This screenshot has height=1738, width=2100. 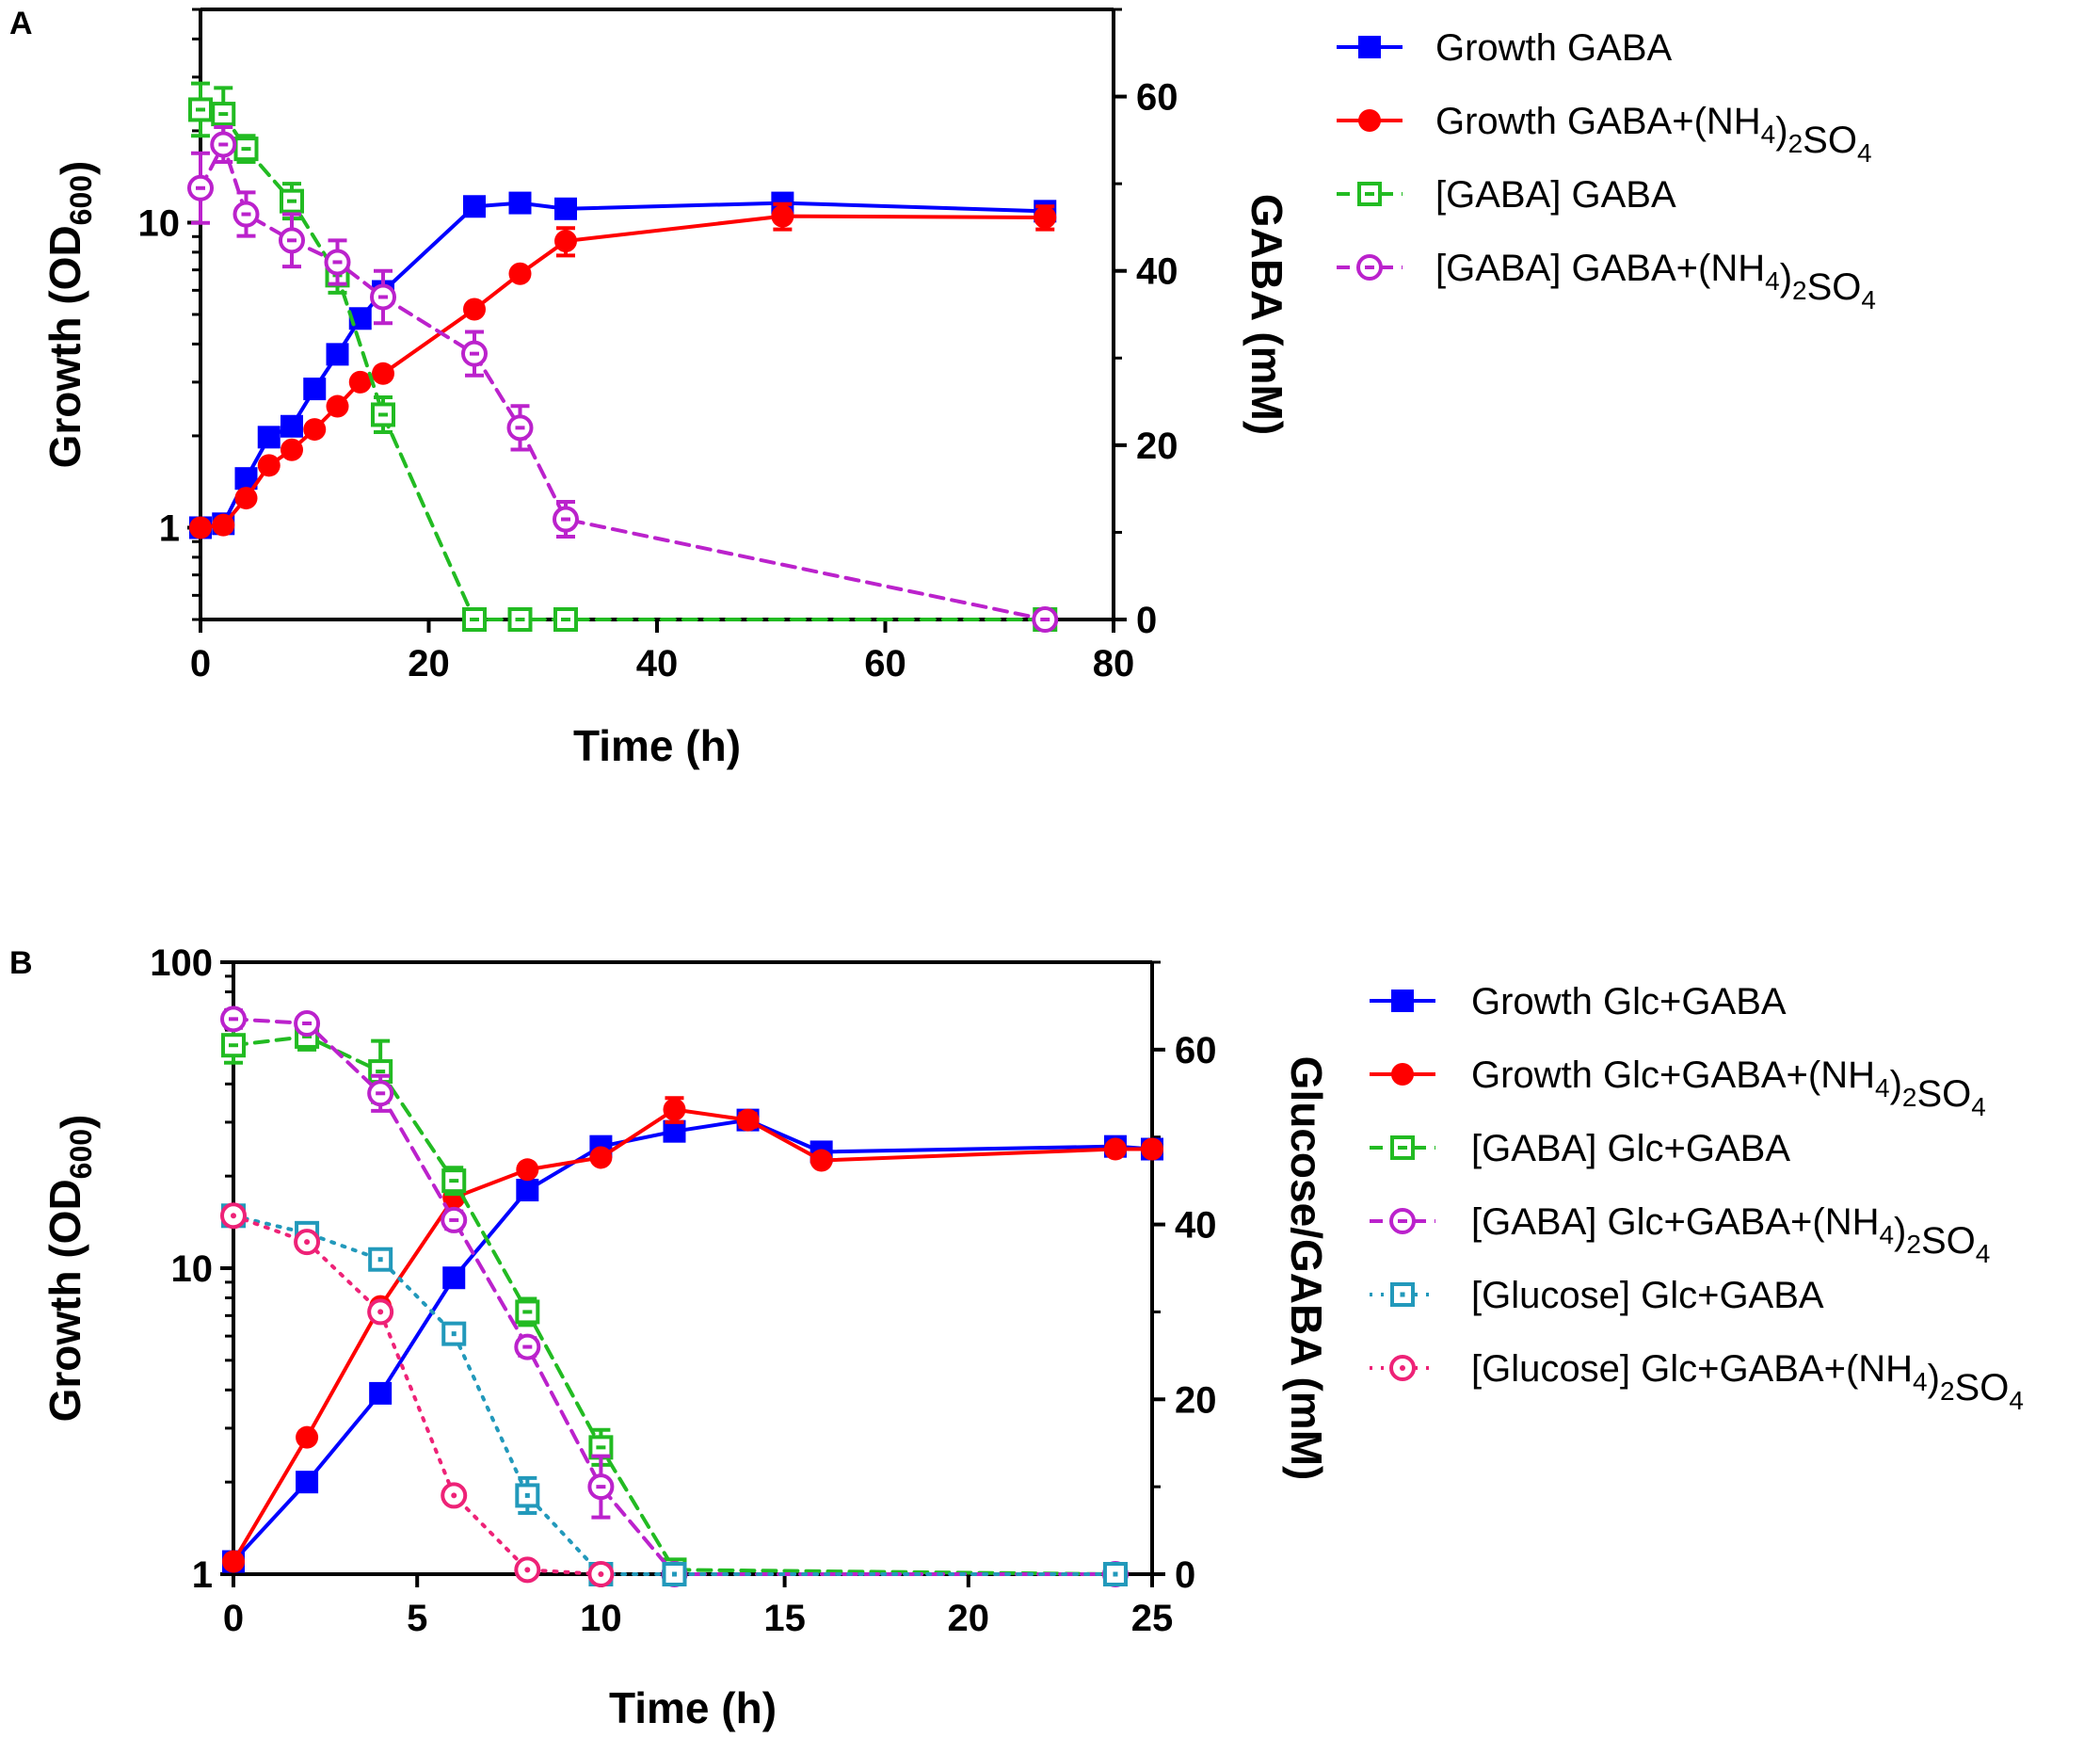 What do you see at coordinates (233, 1618) in the screenshot?
I see `x-tick-label: 0` at bounding box center [233, 1618].